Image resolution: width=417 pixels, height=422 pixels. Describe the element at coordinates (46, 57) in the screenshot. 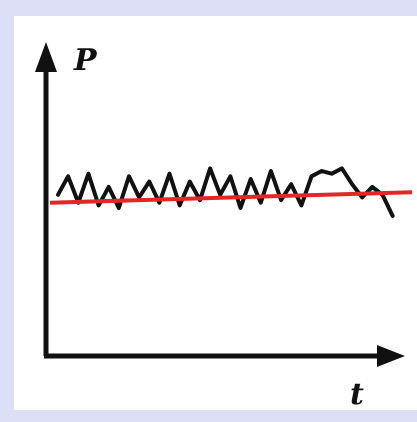

I see `y-axis-arrowhead` at that location.